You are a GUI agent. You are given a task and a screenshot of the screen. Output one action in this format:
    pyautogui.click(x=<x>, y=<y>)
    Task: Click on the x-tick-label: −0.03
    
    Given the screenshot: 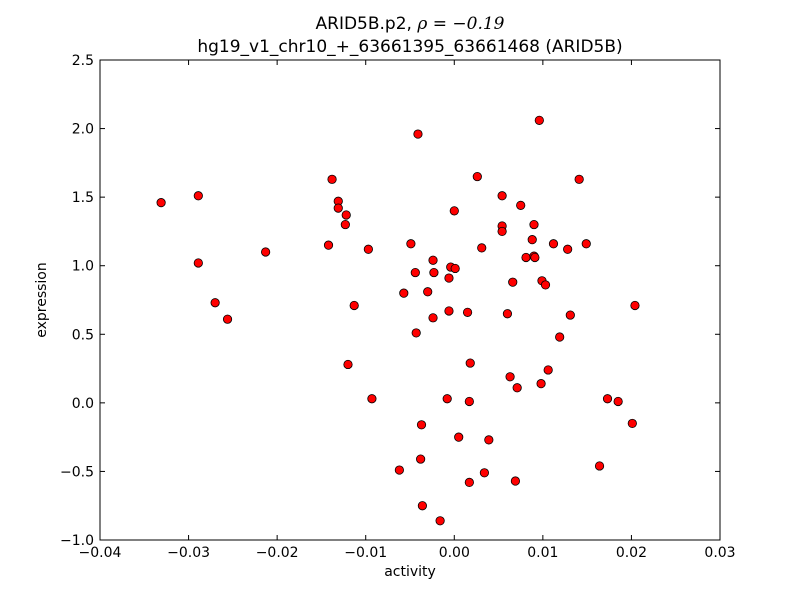 What is the action you would take?
    pyautogui.click(x=188, y=553)
    